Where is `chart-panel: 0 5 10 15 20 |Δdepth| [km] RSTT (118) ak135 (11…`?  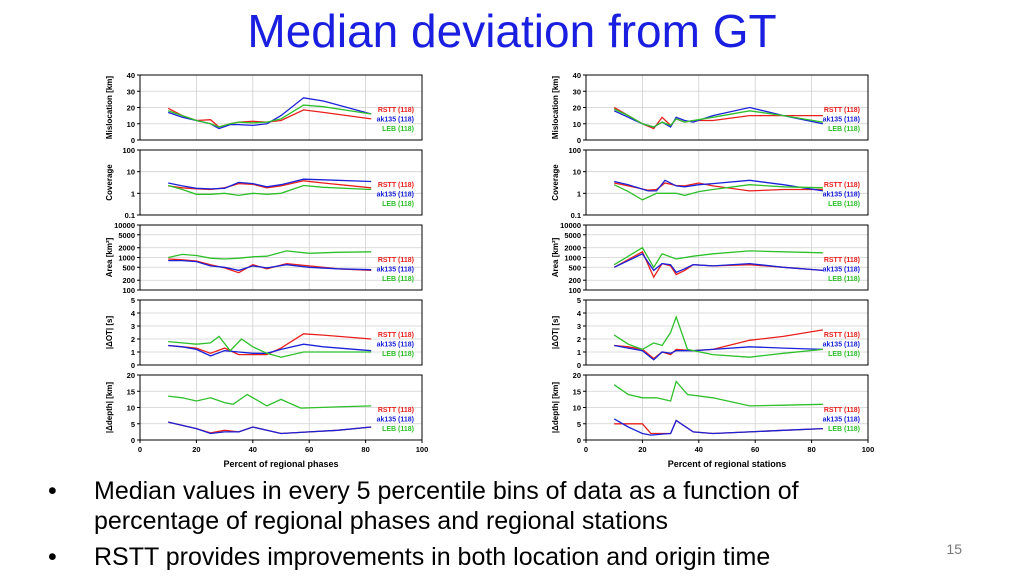
chart-panel: 0 5 10 15 20 |Δdepth| [km] RSTT (118) ak135 (11… is located at coordinates (264, 408).